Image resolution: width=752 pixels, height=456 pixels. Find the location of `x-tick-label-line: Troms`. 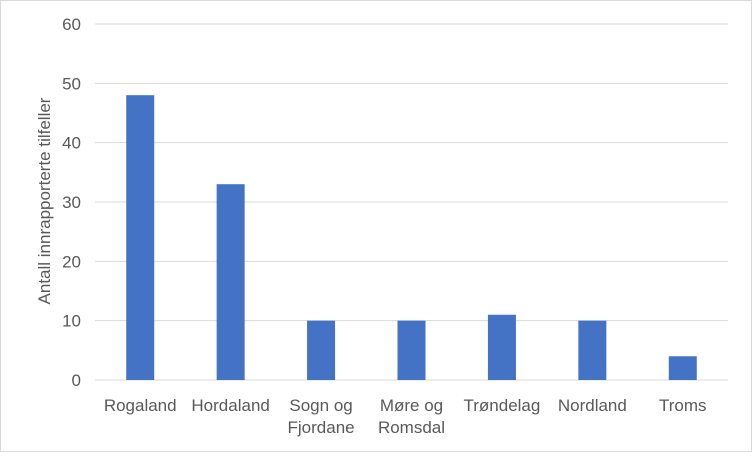

x-tick-label-line: Troms is located at coordinates (683, 405).